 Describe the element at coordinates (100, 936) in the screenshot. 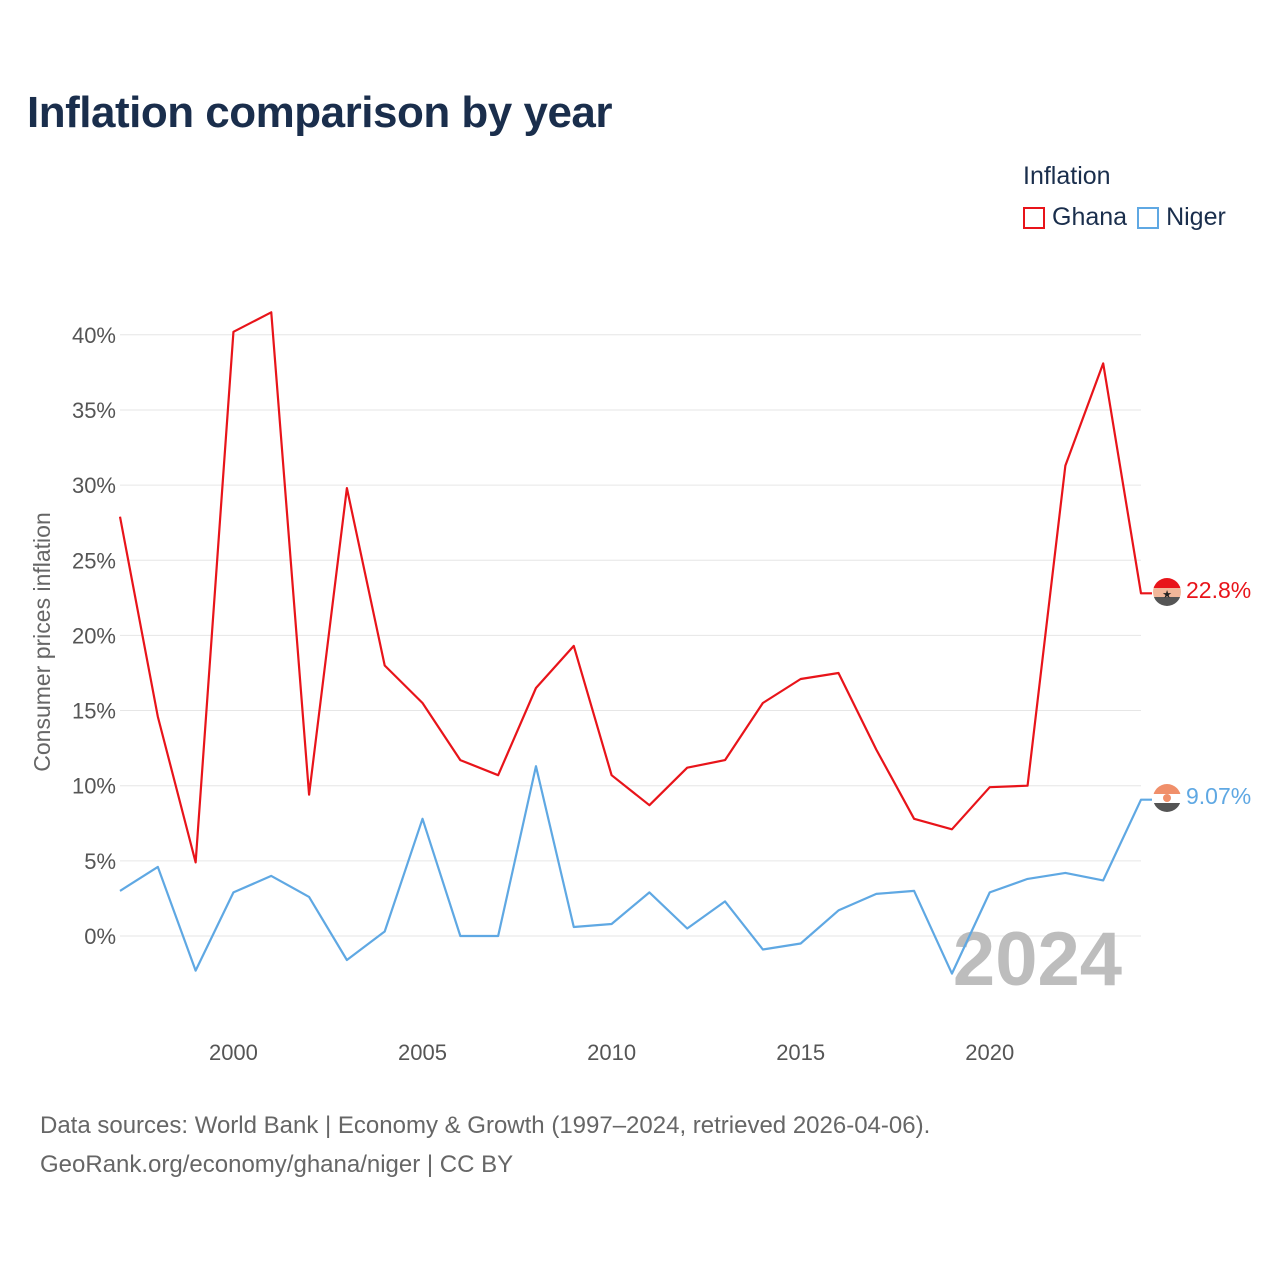

I see `y-tick-label: 0%` at that location.